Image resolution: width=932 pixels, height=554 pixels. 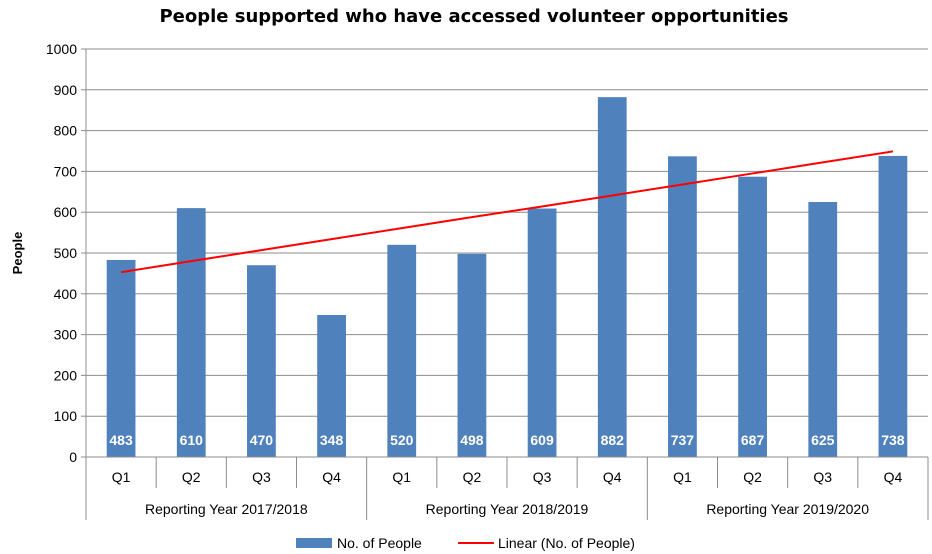 What do you see at coordinates (73, 457) in the screenshot?
I see `y-tick-label: 0` at bounding box center [73, 457].